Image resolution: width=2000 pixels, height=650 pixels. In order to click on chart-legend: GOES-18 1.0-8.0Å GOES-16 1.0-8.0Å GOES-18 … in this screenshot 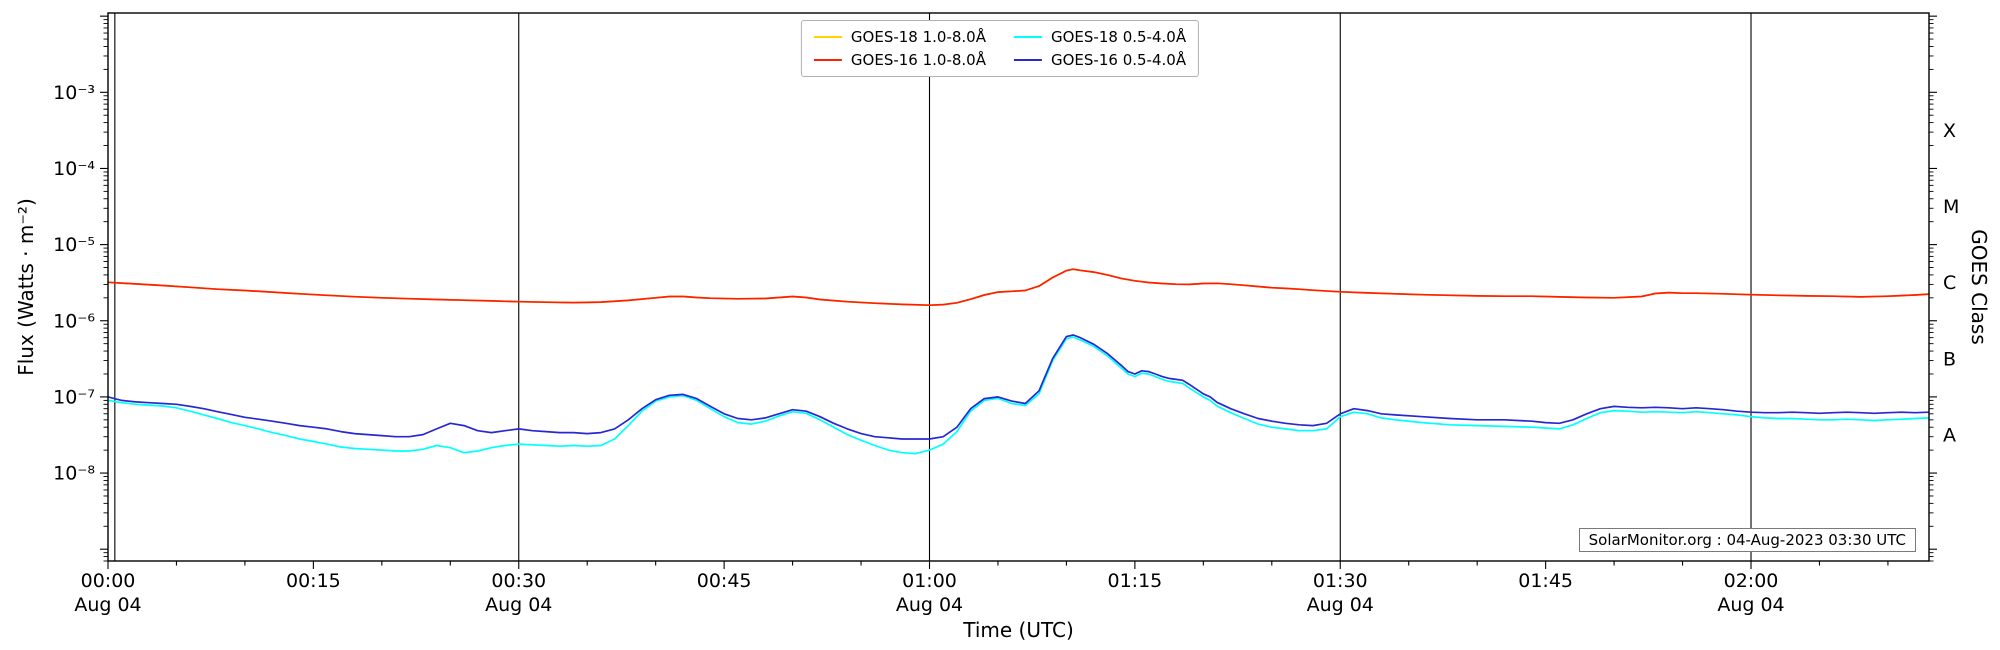, I will do `click(1000, 48)`.